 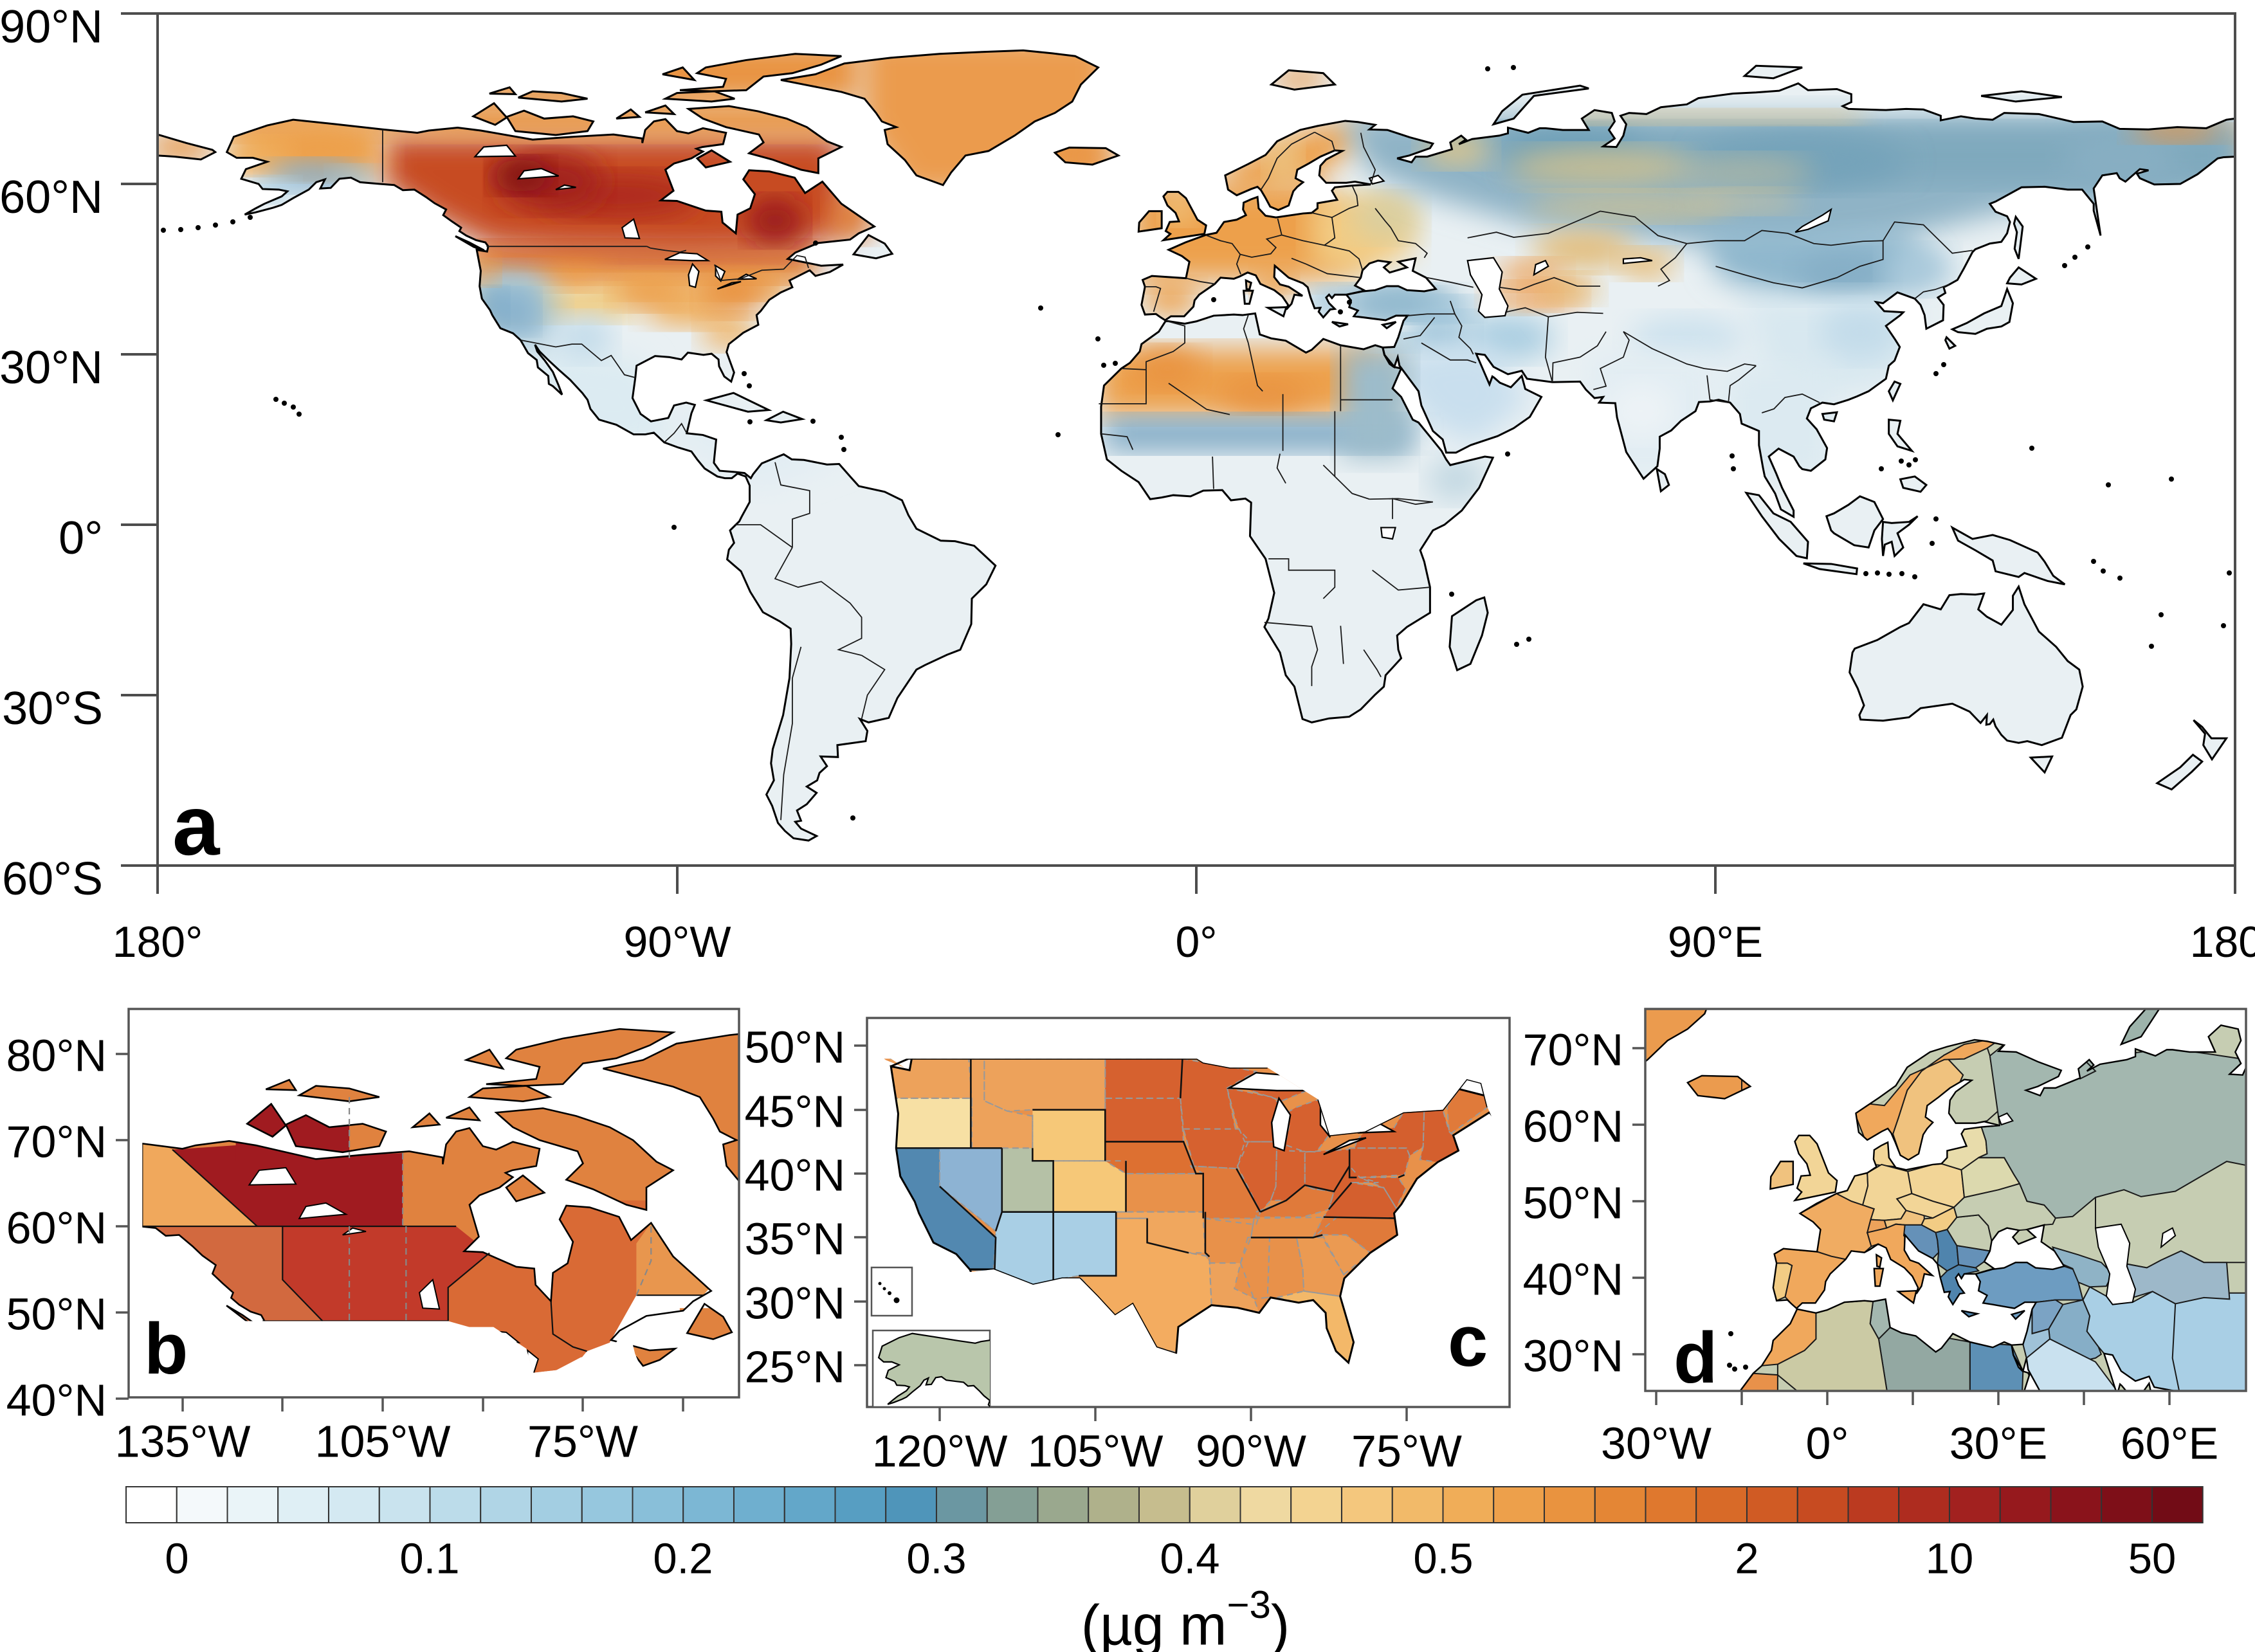 I want to click on svg-text: 135°W, so click(x=183, y=1441).